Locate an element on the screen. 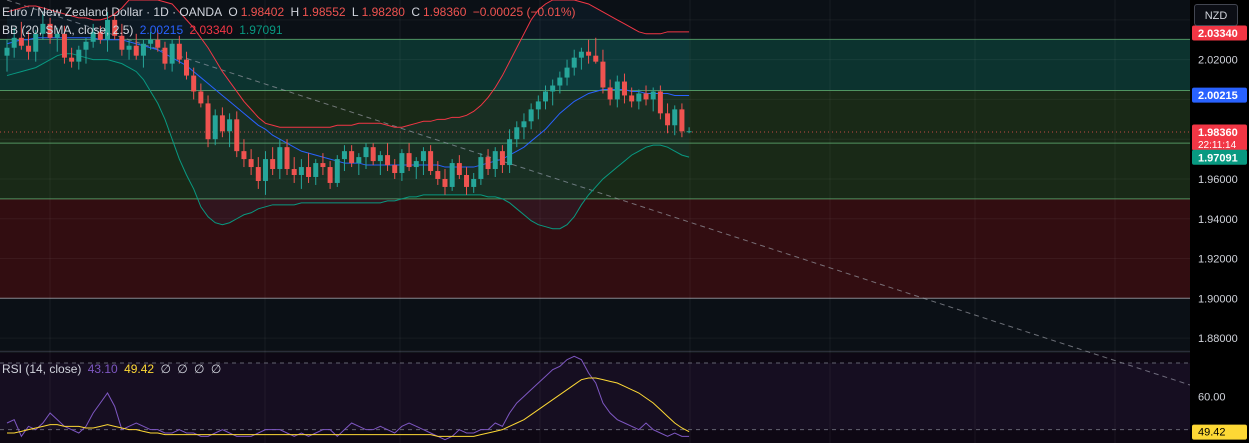 This screenshot has width=1249, height=443. axis-bg is located at coordinates (1219, 221).